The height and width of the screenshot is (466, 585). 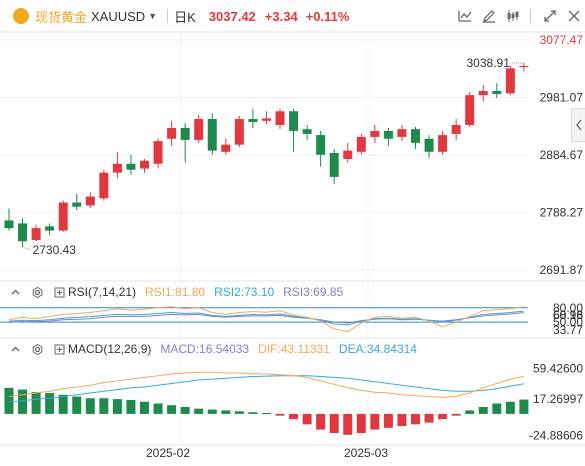 I want to click on rsi3-value: RSI3:69.85, so click(x=313, y=292).